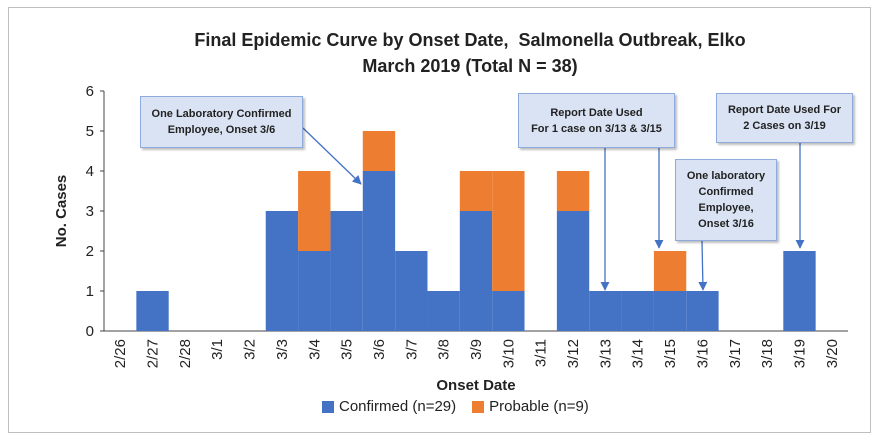 The width and height of the screenshot is (880, 441). What do you see at coordinates (702, 353) in the screenshot?
I see `x-tick-label: 3/16` at bounding box center [702, 353].